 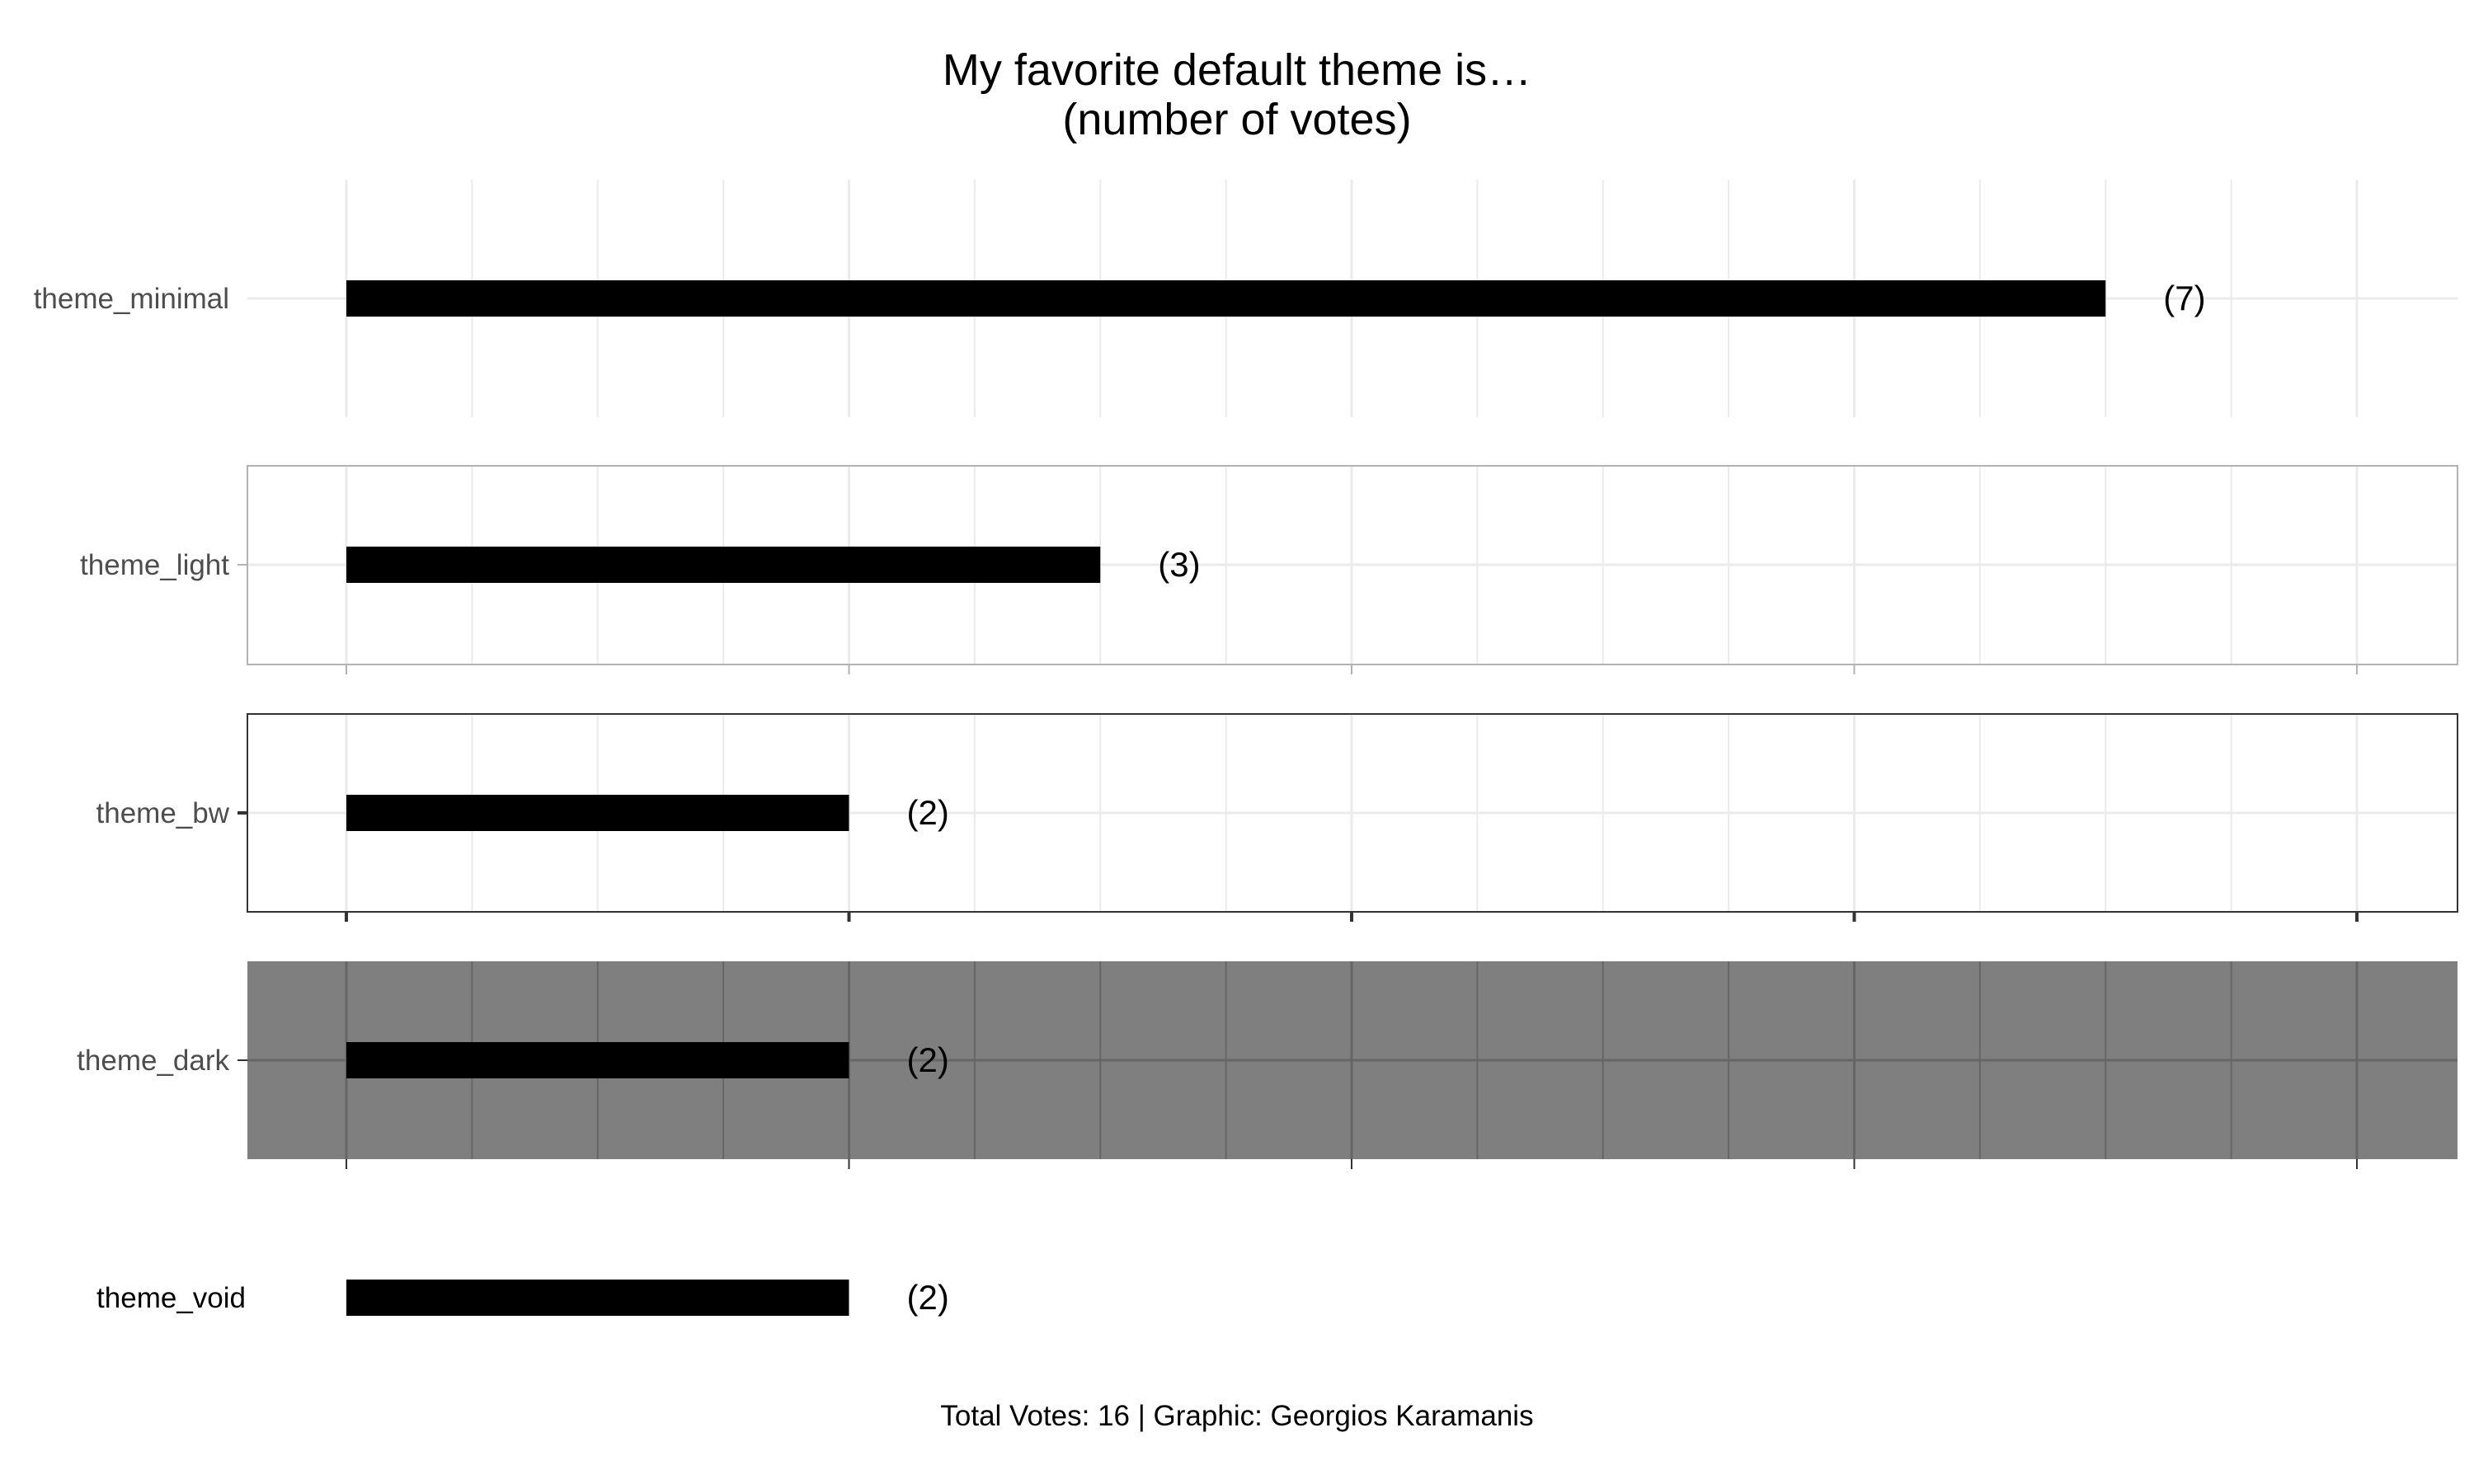 What do you see at coordinates (1226, 298) in the screenshot?
I see `bar-theme-minimal` at bounding box center [1226, 298].